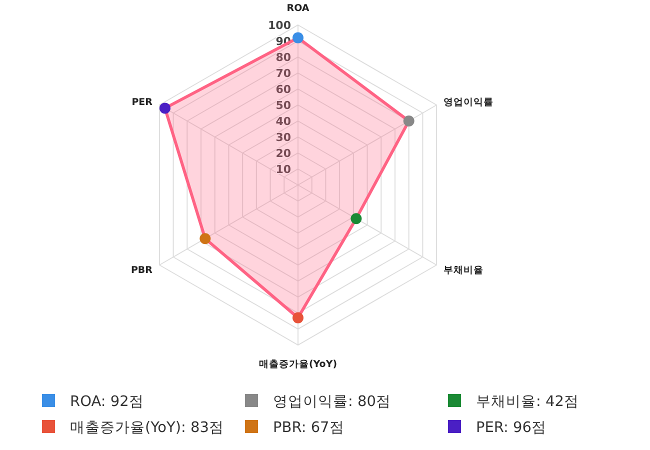 Image resolution: width=650 pixels, height=450 pixels. I want to click on spoke-label: 부채비율, so click(463, 270).